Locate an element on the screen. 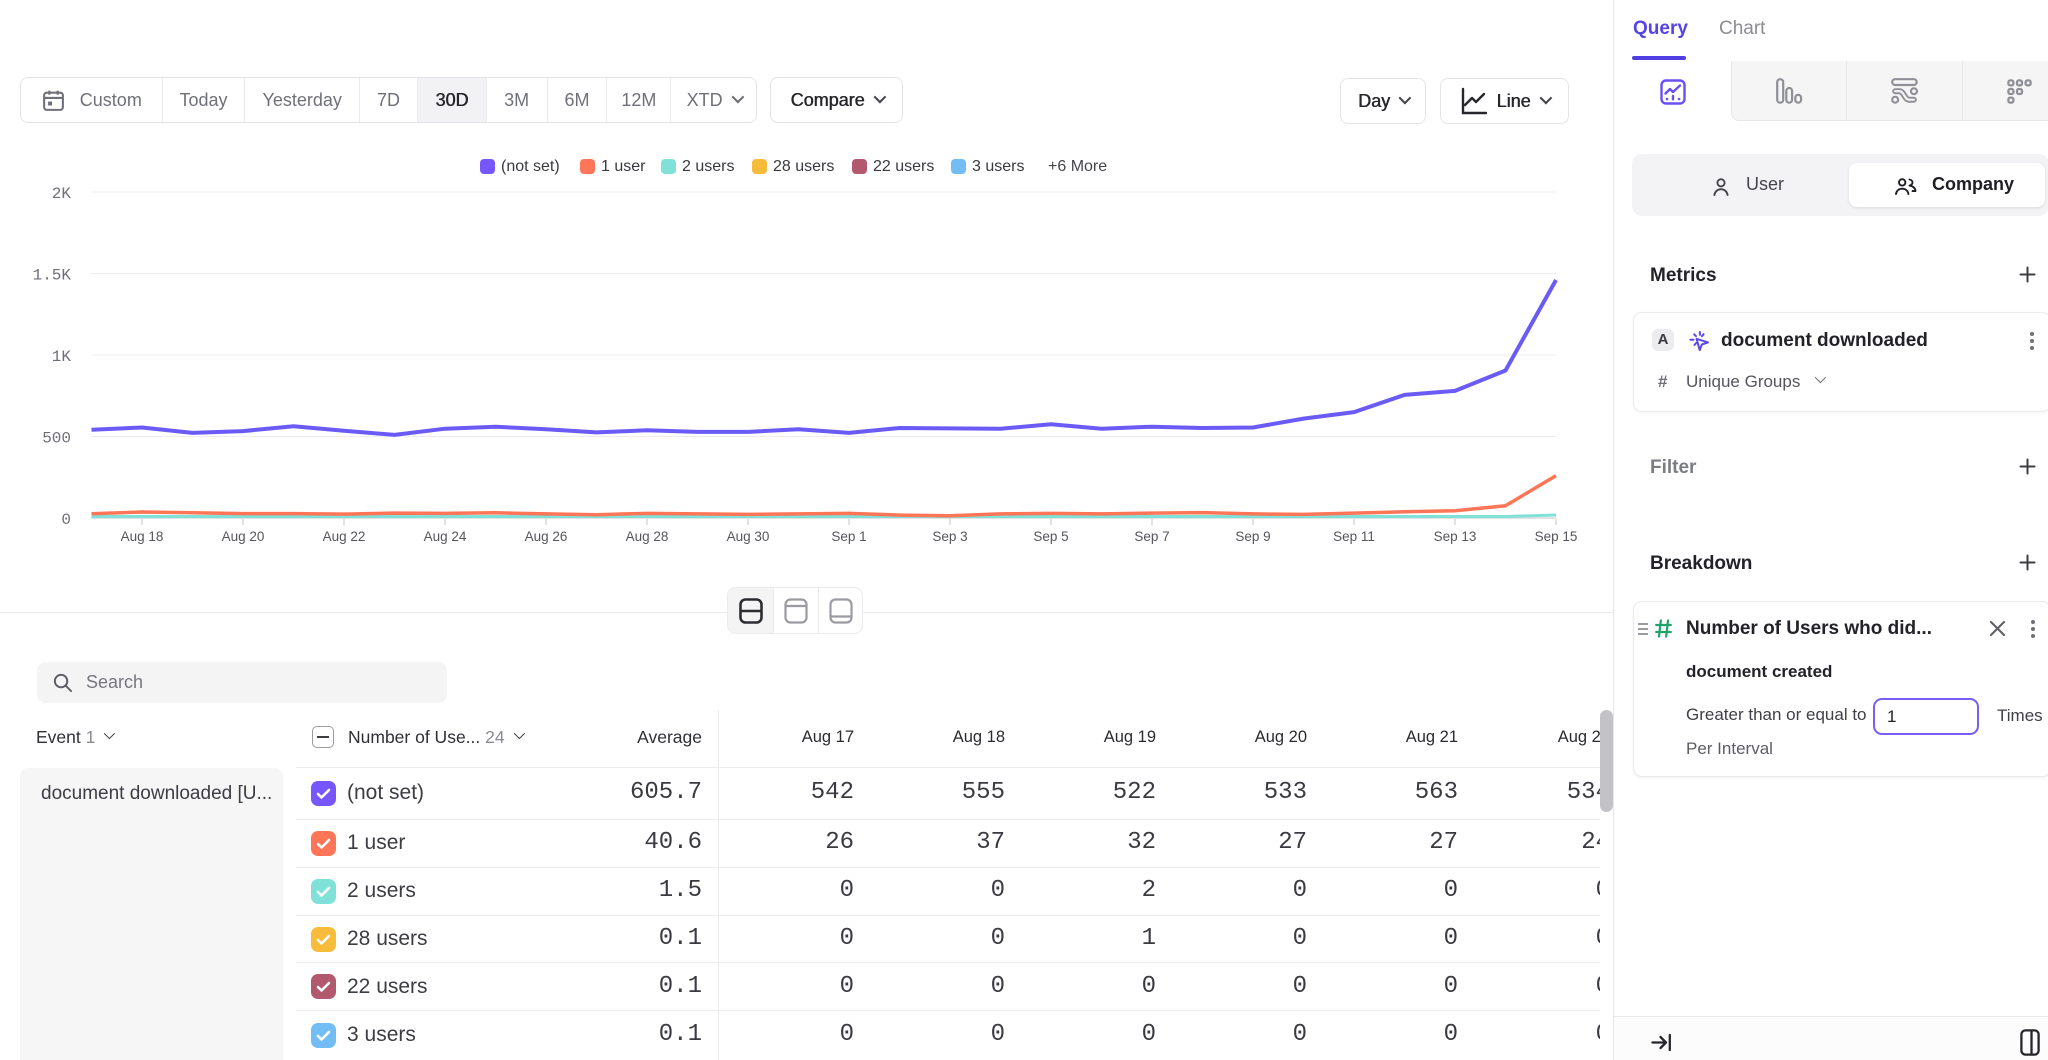 The width and height of the screenshot is (2048, 1060). svg-text: Sep 1 is located at coordinates (848, 536).